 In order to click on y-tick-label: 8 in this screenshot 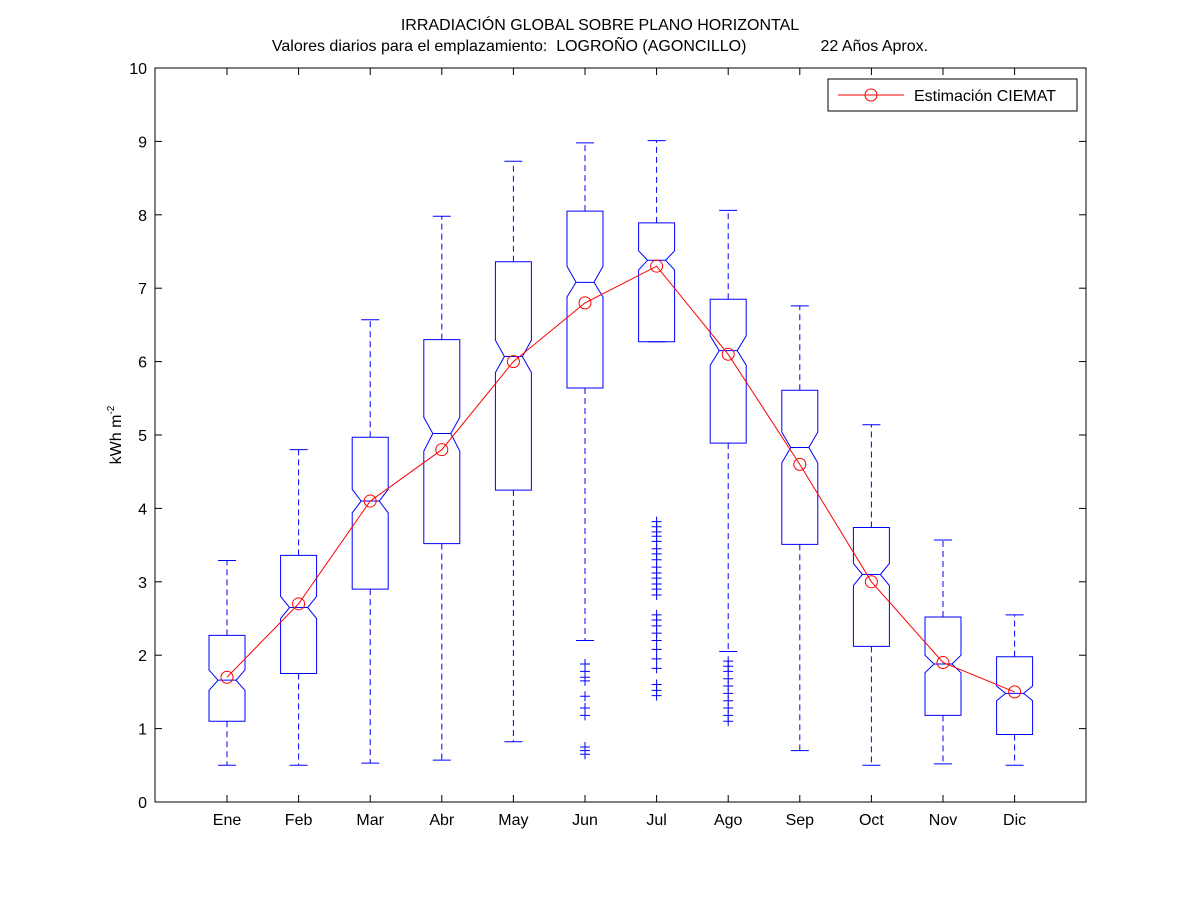, I will do `click(142, 216)`.